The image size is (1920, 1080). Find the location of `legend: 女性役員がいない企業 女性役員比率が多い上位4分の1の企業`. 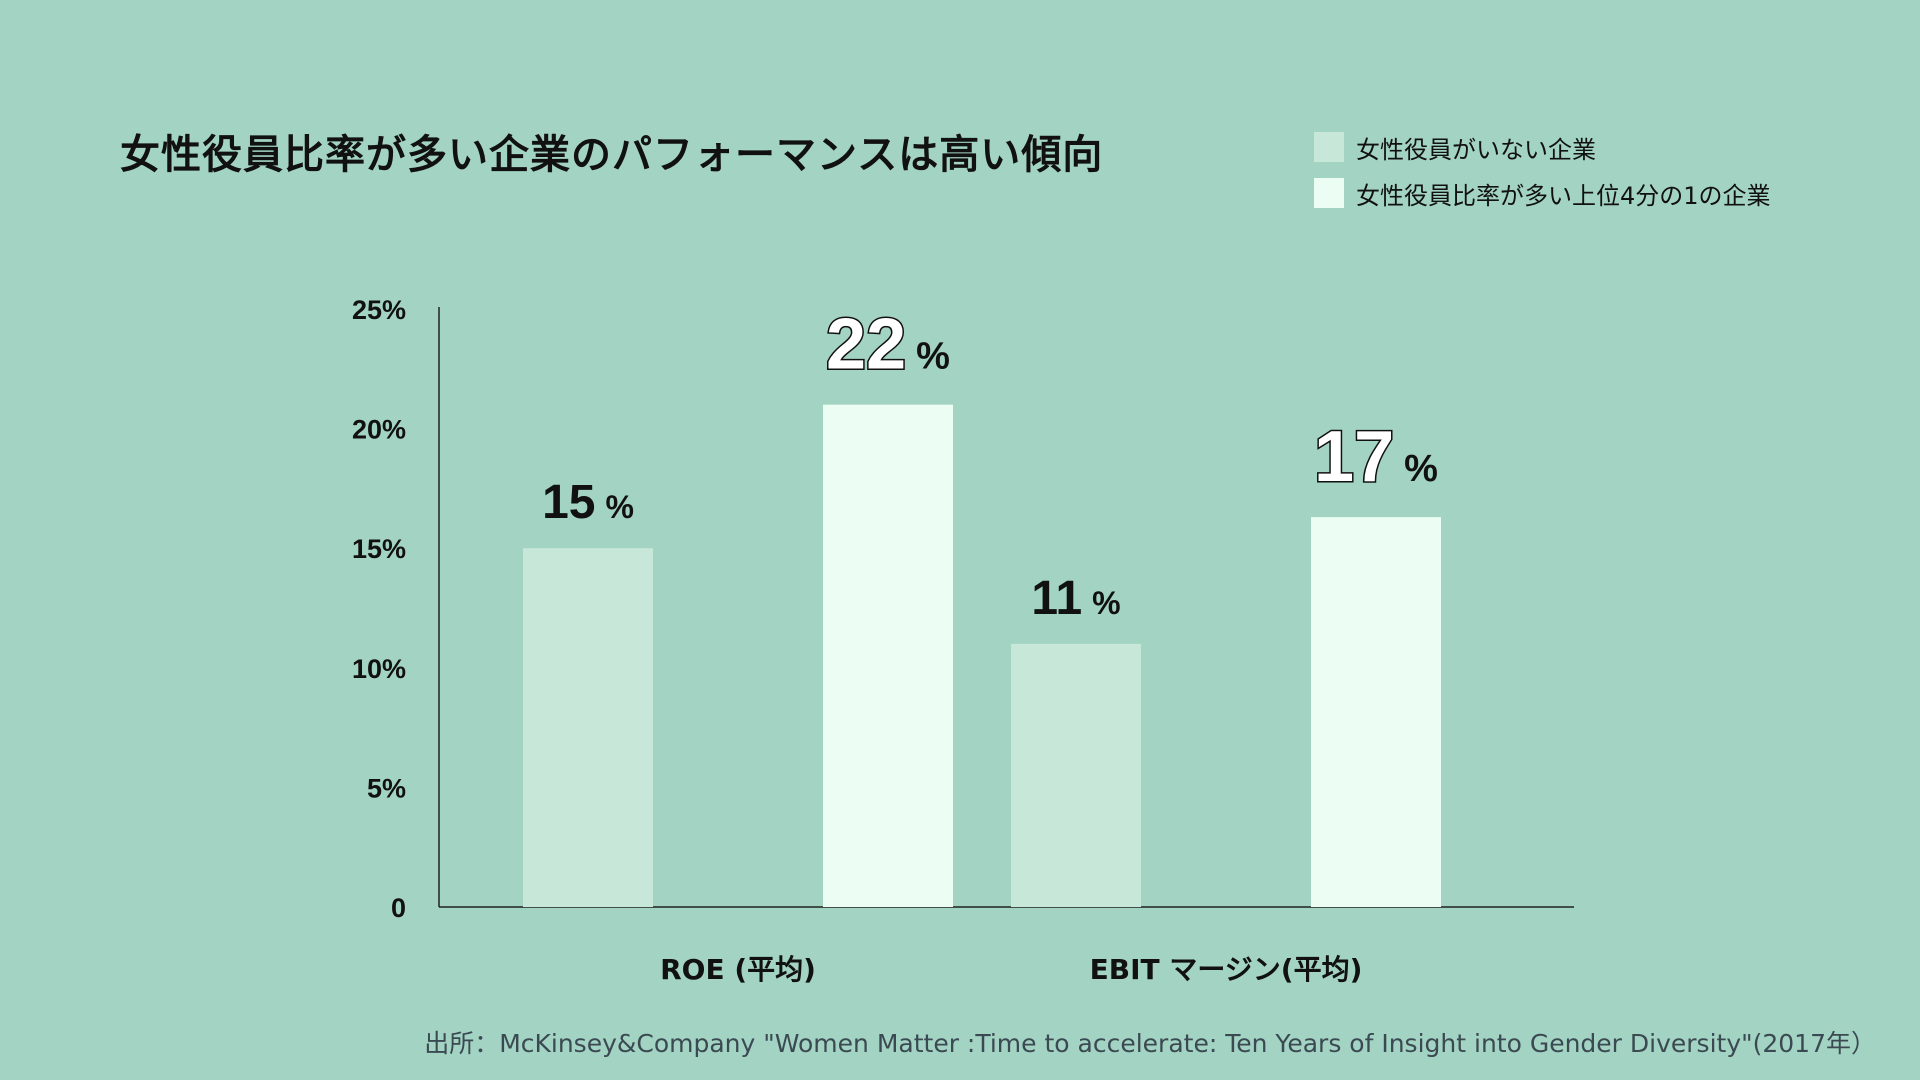

legend: 女性役員がいない企業 女性役員比率が多い上位4分の1の企業 is located at coordinates (1542, 178).